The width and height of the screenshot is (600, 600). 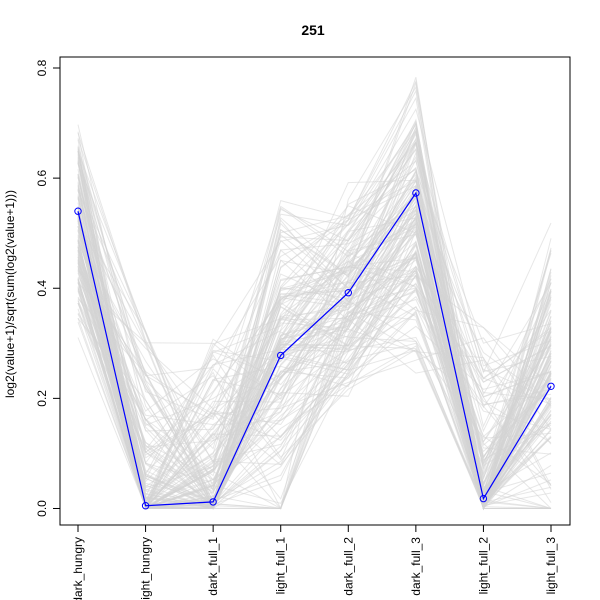 What do you see at coordinates (42, 508) in the screenshot?
I see `y-tick-label: 0.0` at bounding box center [42, 508].